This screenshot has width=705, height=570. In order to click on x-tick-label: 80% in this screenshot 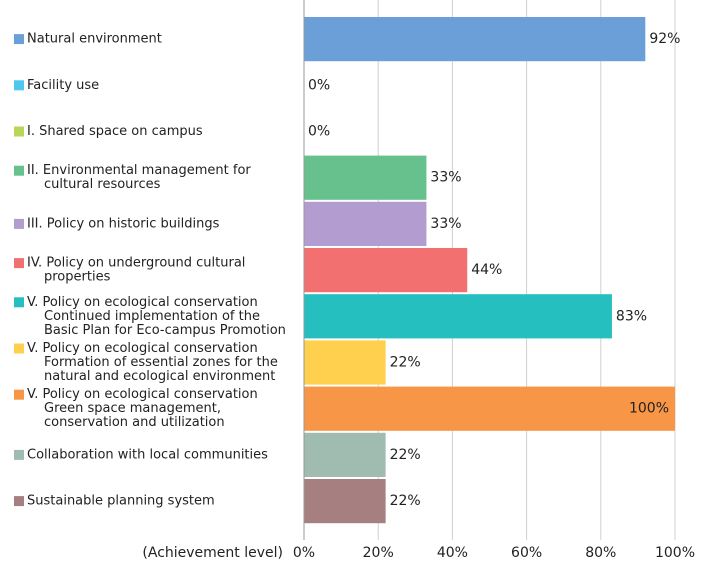, I will do `click(600, 553)`.